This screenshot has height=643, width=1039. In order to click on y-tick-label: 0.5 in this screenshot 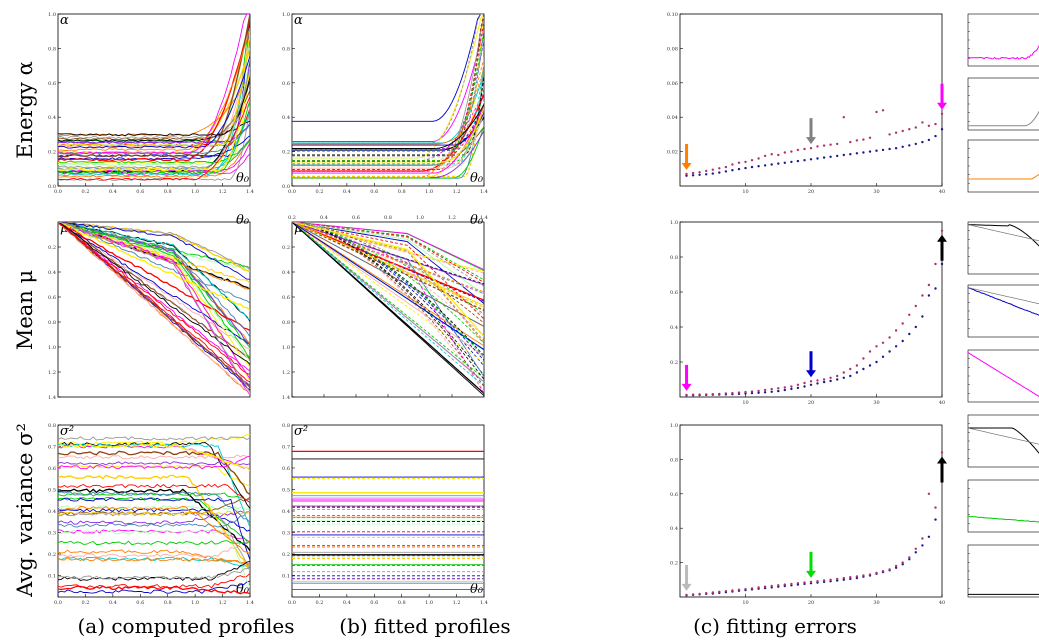, I will do `click(286, 491)`.